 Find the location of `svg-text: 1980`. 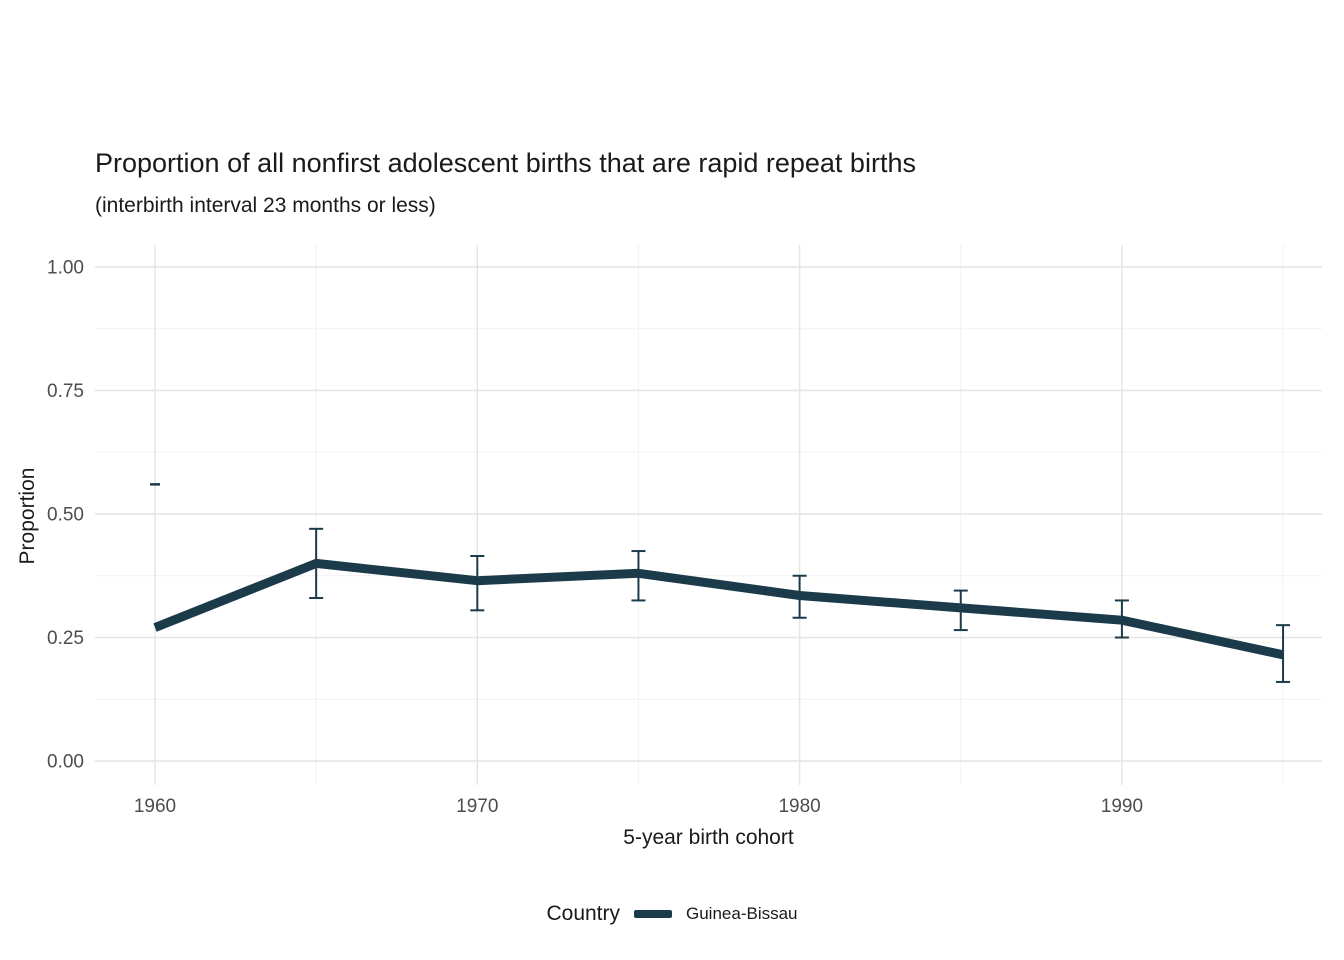

svg-text: 1980 is located at coordinates (799, 806).